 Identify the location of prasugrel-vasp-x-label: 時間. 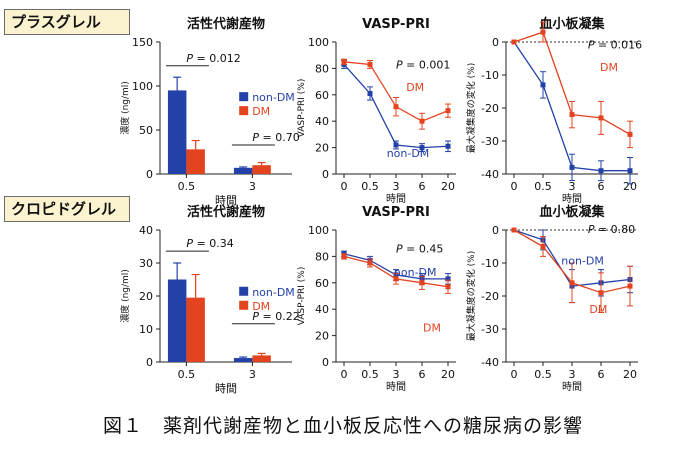
(396, 199).